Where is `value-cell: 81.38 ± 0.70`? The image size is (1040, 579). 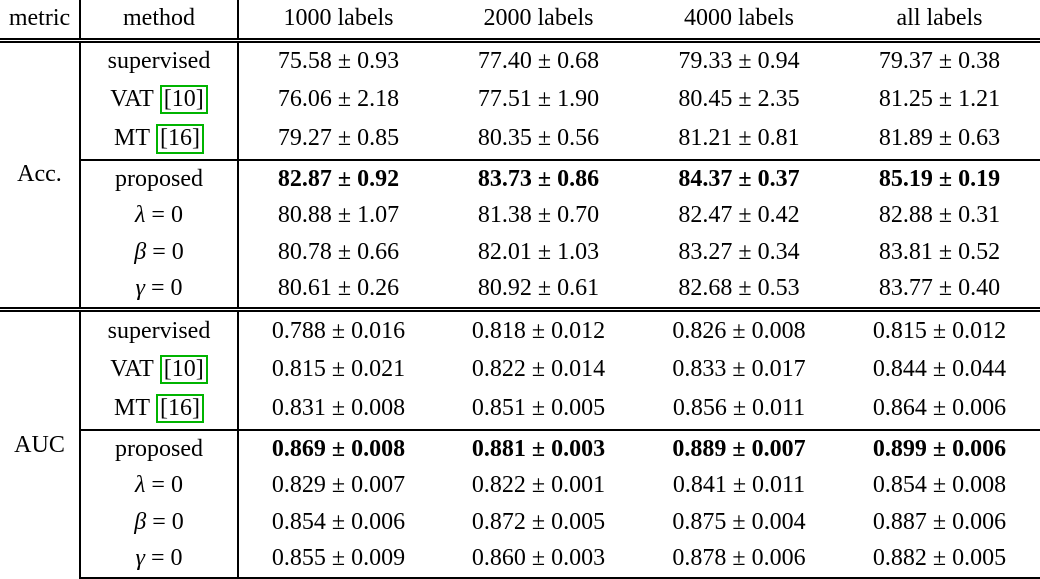 value-cell: 81.38 ± 0.70 is located at coordinates (538, 215).